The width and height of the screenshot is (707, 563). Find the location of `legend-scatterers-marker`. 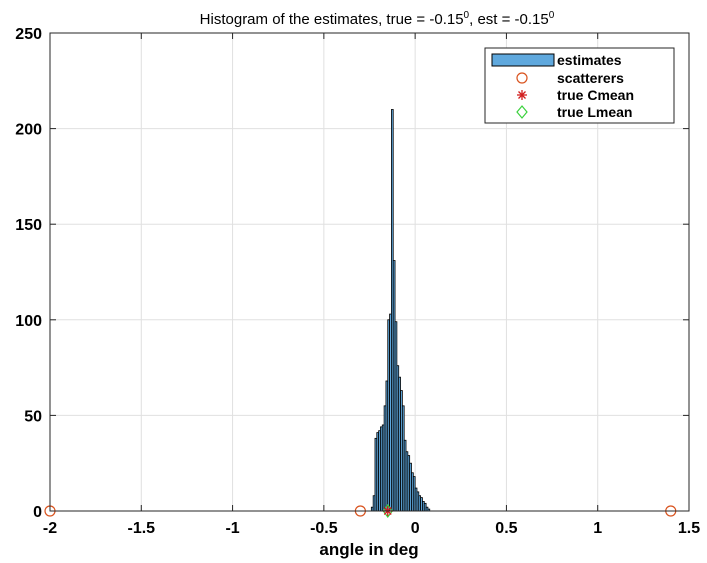

legend-scatterers-marker is located at coordinates (522, 78).